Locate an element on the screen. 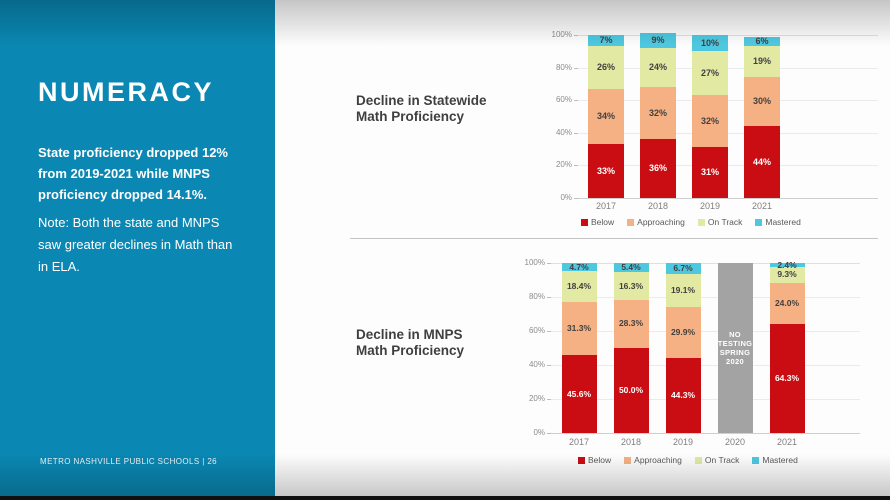 The image size is (890, 500). bar-value-label: 19% is located at coordinates (761, 61).